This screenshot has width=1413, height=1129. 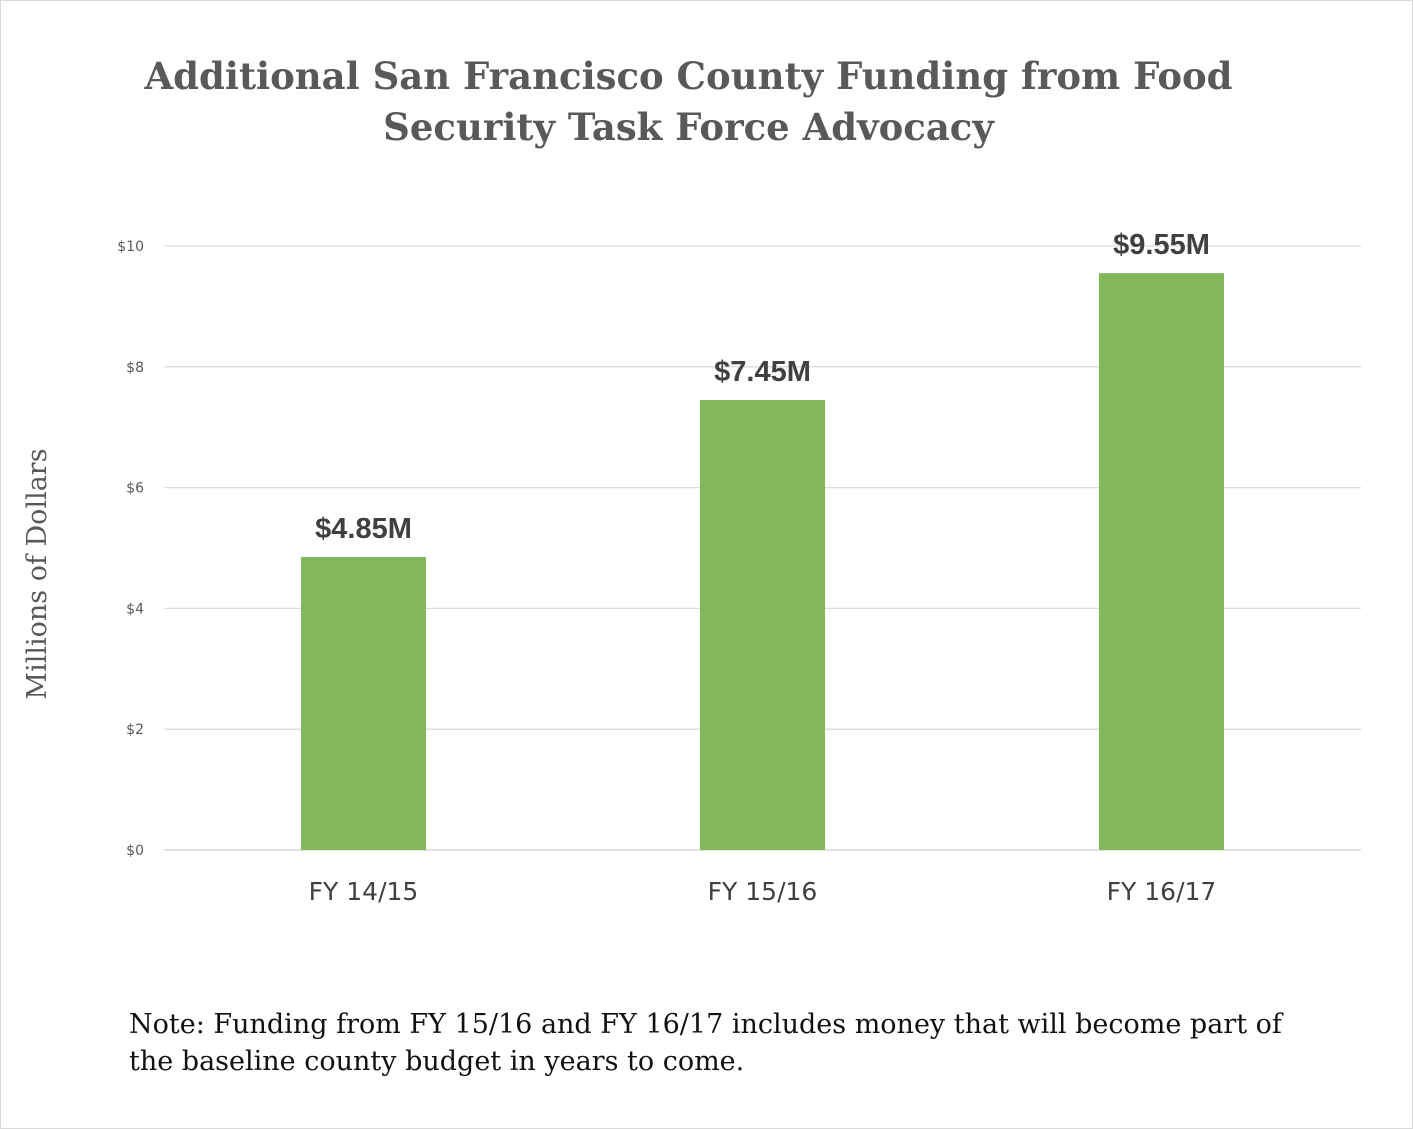 I want to click on data-label: $7.45M, so click(x=762, y=372).